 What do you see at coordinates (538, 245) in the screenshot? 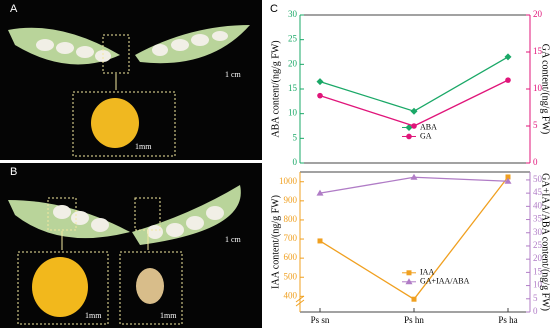
I see `y2-tick-label: 25` at bounding box center [538, 245].